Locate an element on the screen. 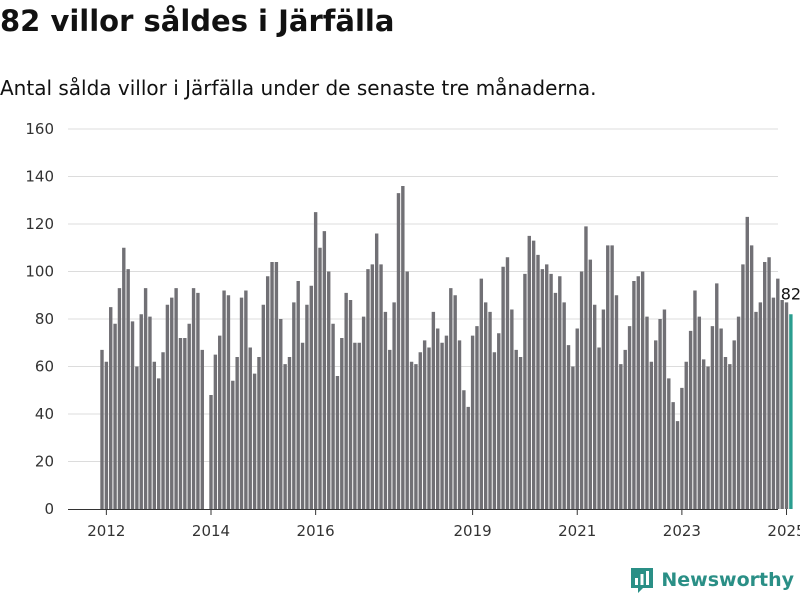  y-tick-label: 40 is located at coordinates (44, 414).